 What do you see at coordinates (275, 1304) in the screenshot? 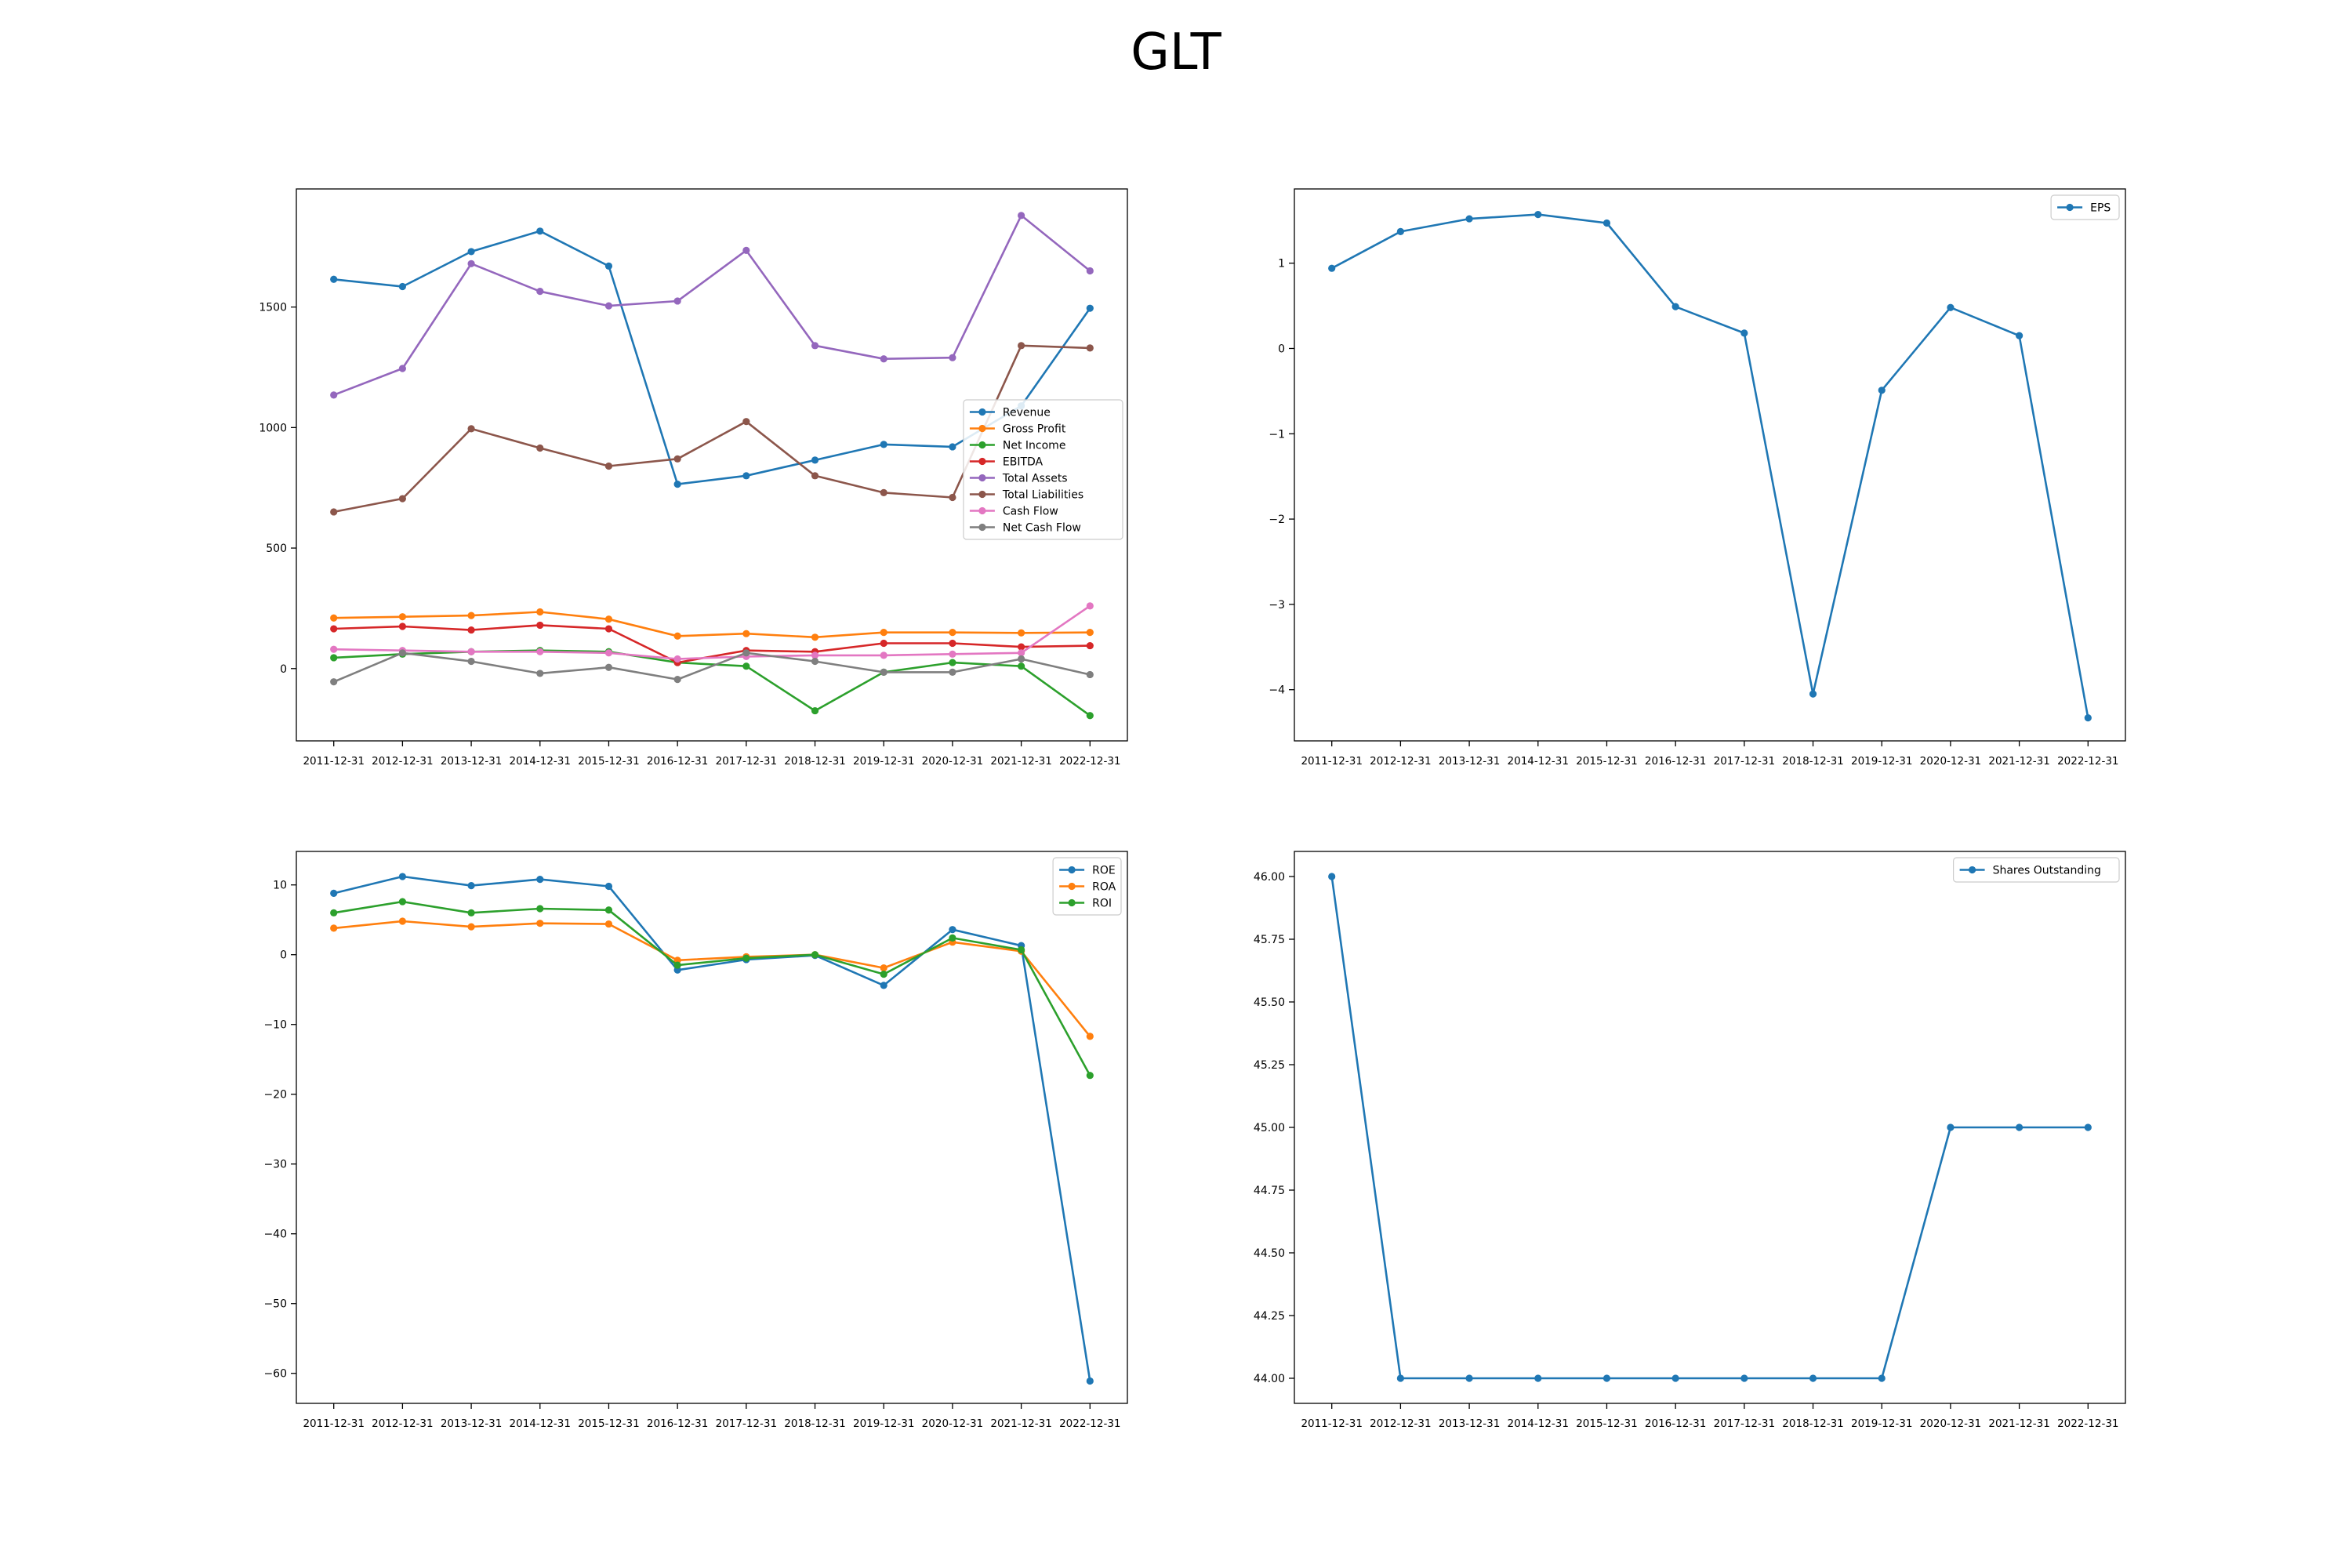
I see `y-tick-label: −50` at bounding box center [275, 1304].